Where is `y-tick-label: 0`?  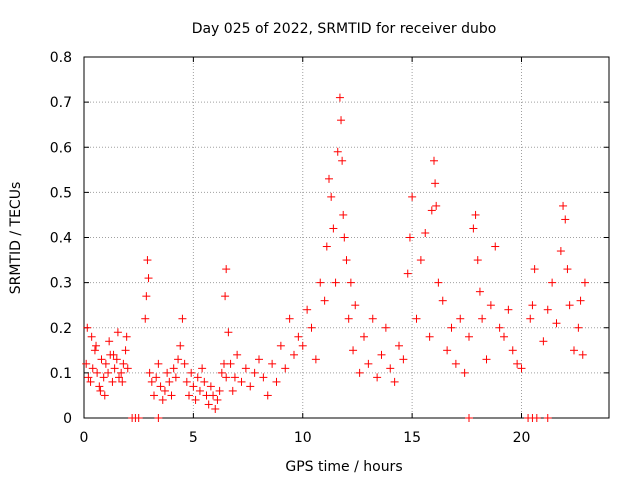
y-tick-label: 0 is located at coordinates (67, 419).